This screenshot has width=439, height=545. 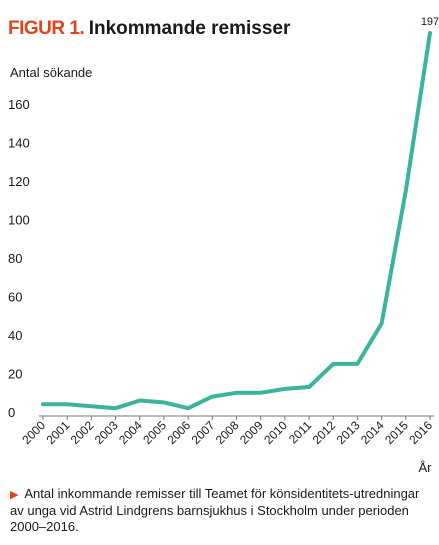 What do you see at coordinates (420, 432) in the screenshot?
I see `x-tick-label: 2016` at bounding box center [420, 432].